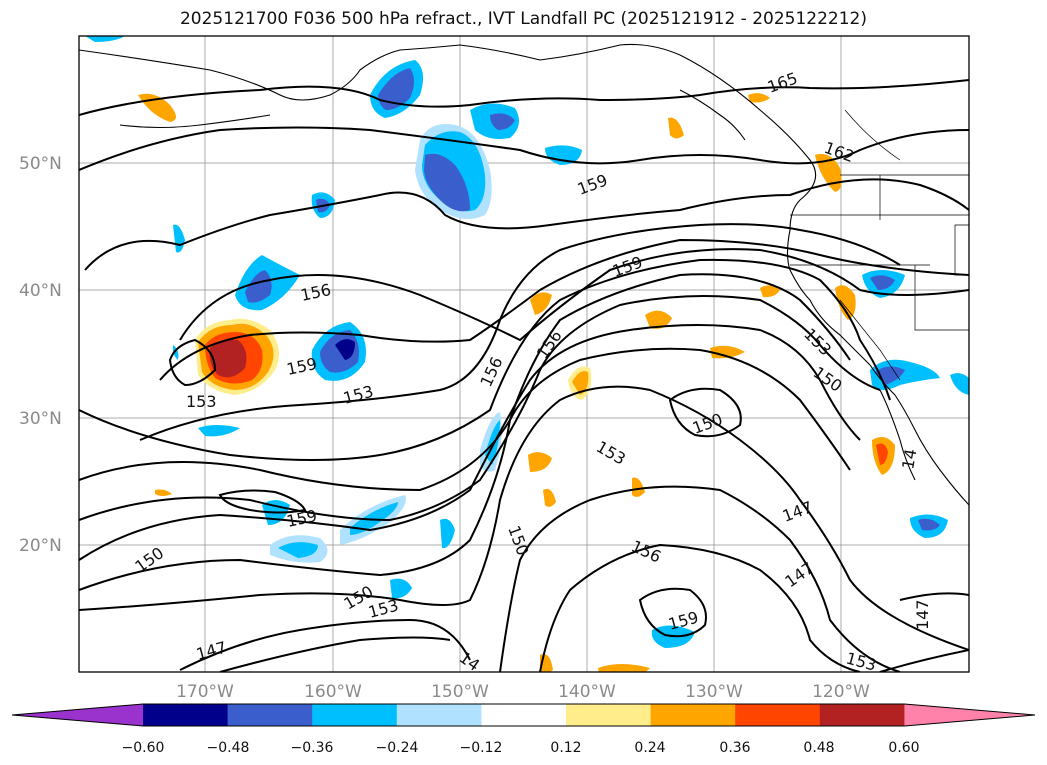  I want to click on longitude-labels: 170°W 160°W 150°W 140°W 130°W 120°W, so click(523, 692).